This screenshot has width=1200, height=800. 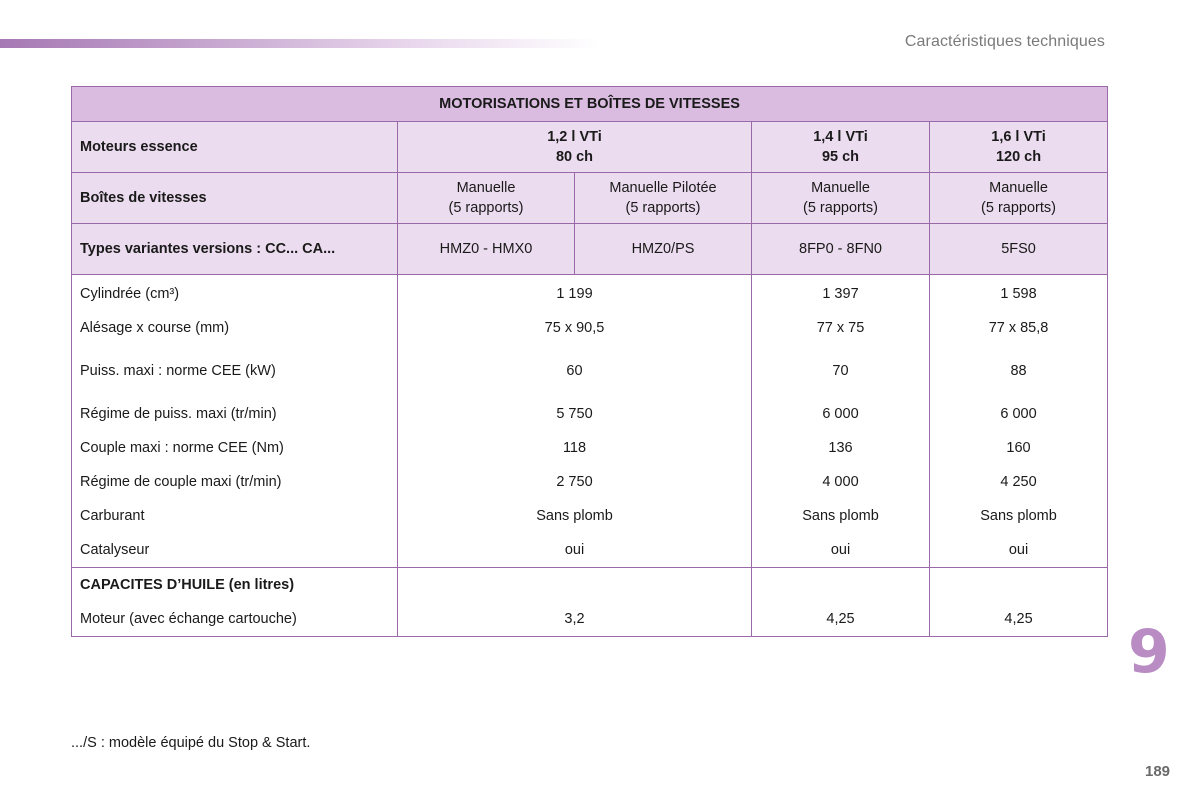 I want to click on table-row: Couple maxi : norme CEE (Nm) 118 136 160, so click(x=590, y=448).